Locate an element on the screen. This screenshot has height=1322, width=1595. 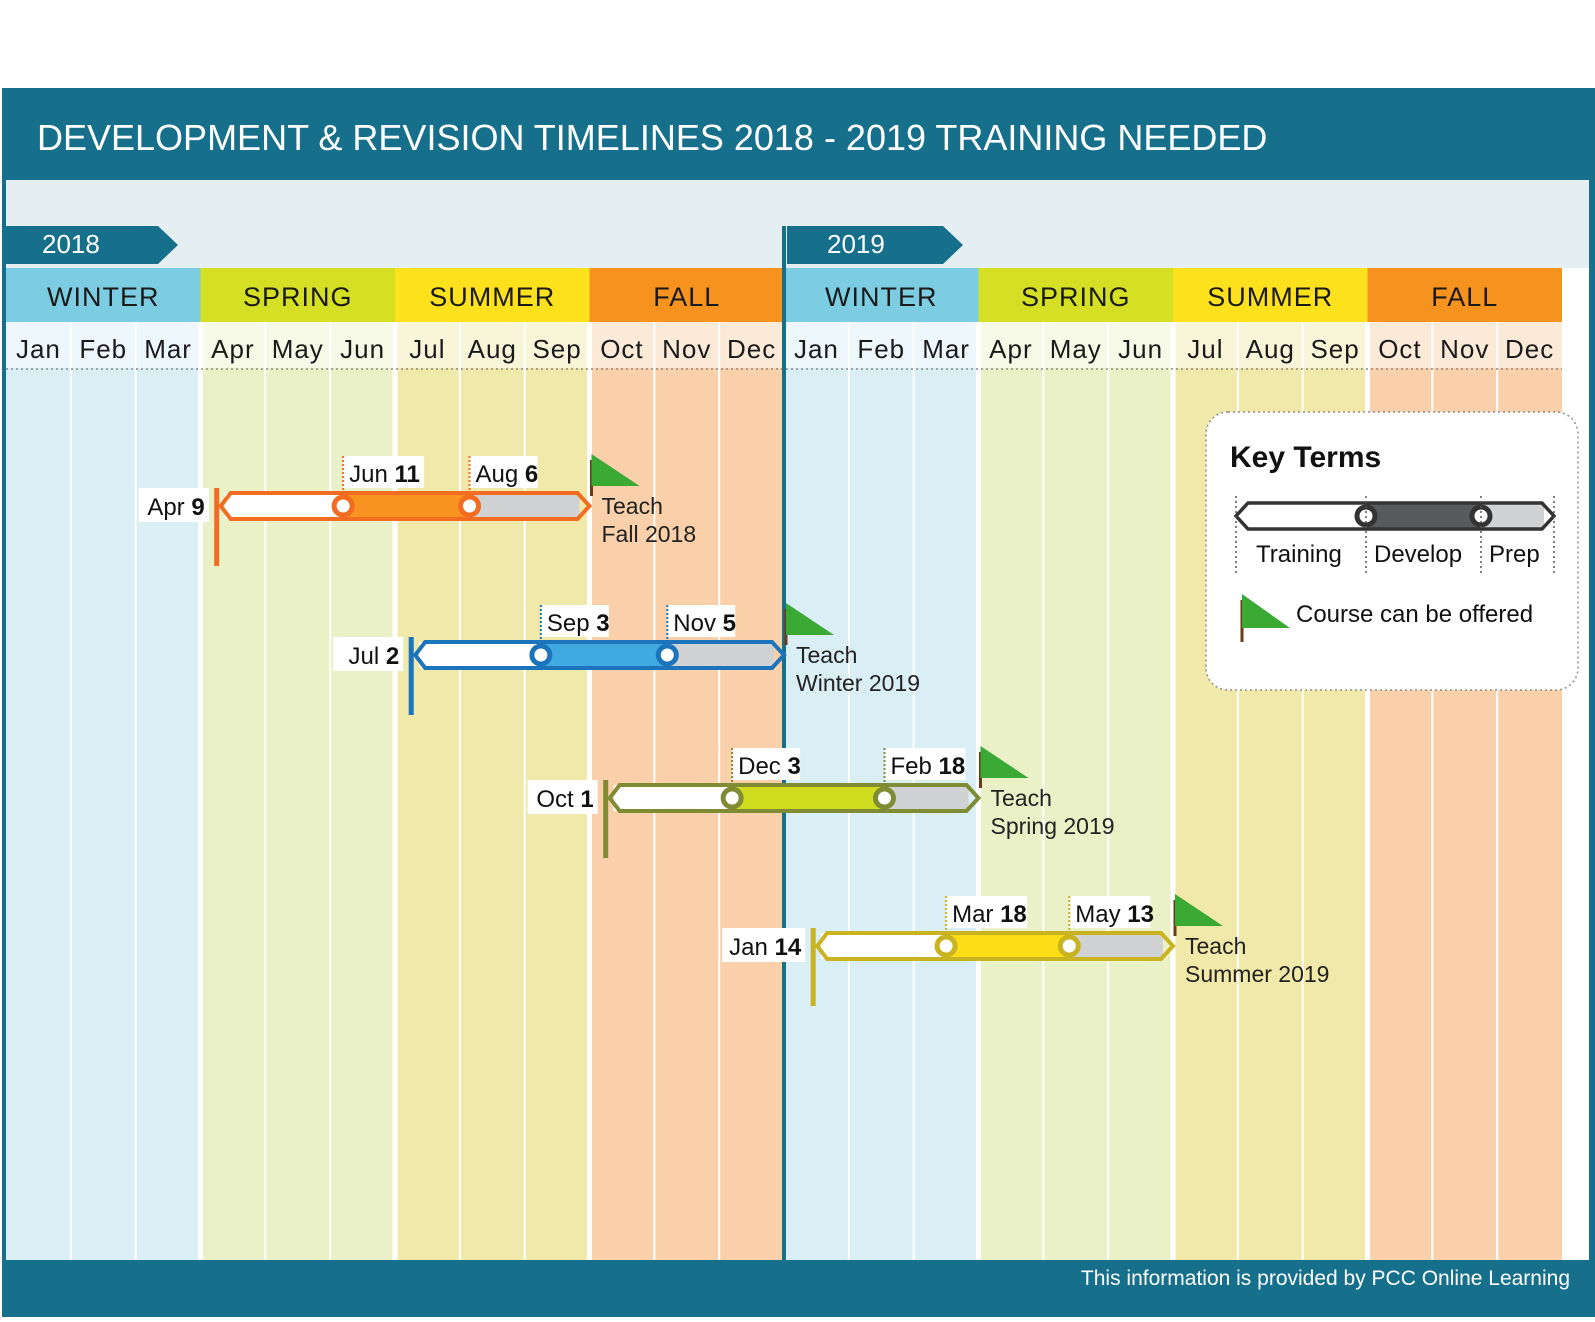
year-label: 2018 is located at coordinates (71, 244).